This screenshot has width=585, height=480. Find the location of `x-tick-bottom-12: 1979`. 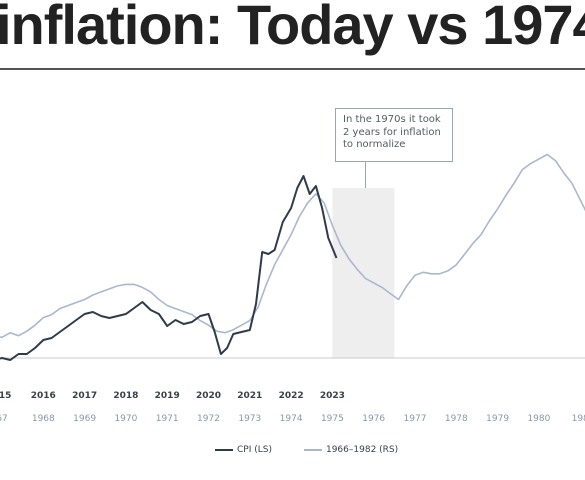

x-tick-bottom-12: 1979 is located at coordinates (497, 419).